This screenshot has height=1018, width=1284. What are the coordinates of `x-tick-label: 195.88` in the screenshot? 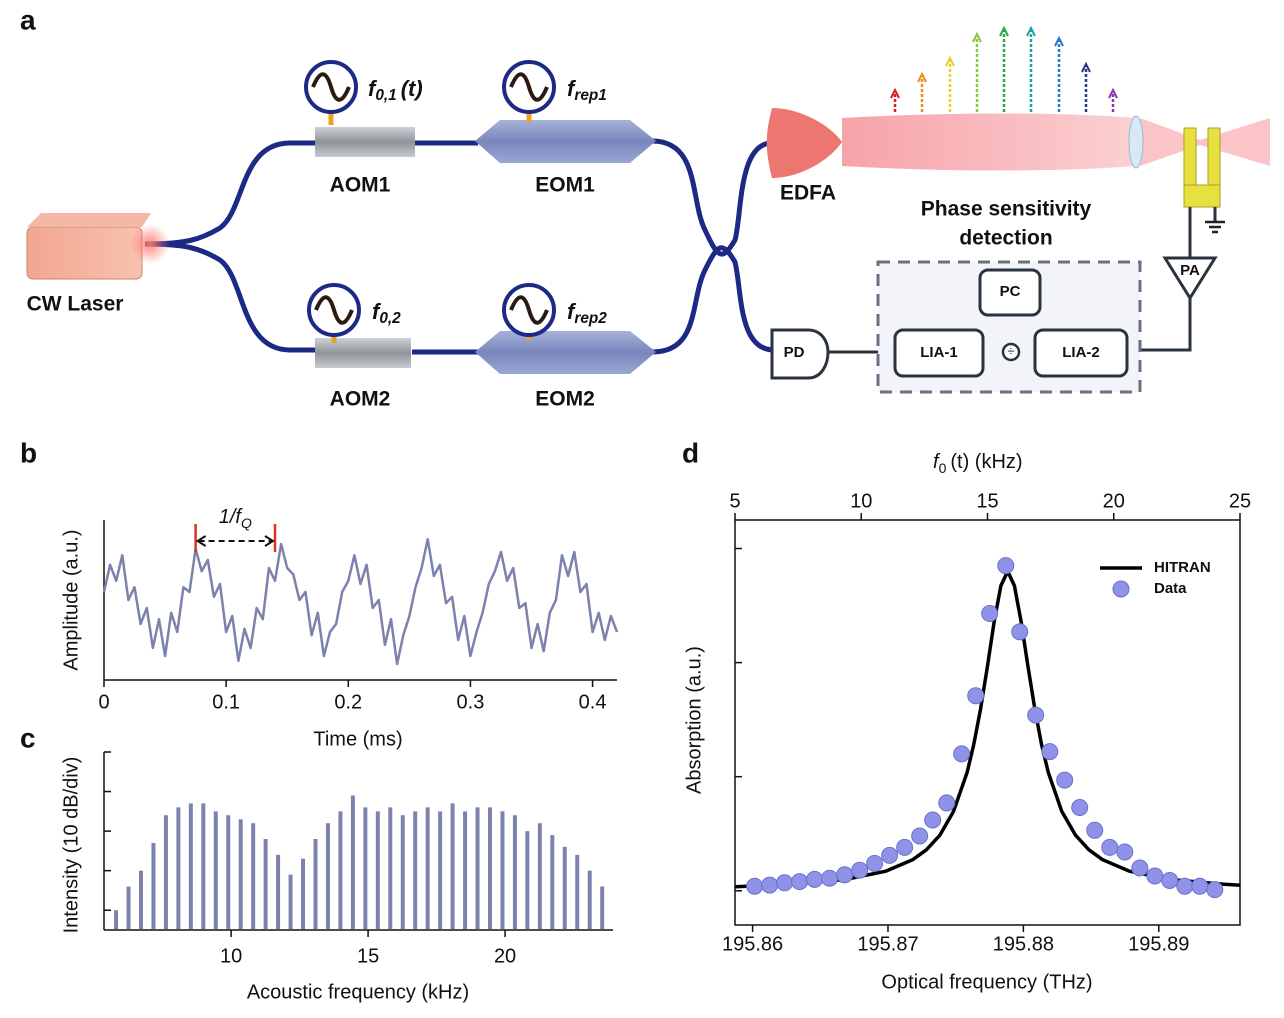 It's located at (1023, 944).